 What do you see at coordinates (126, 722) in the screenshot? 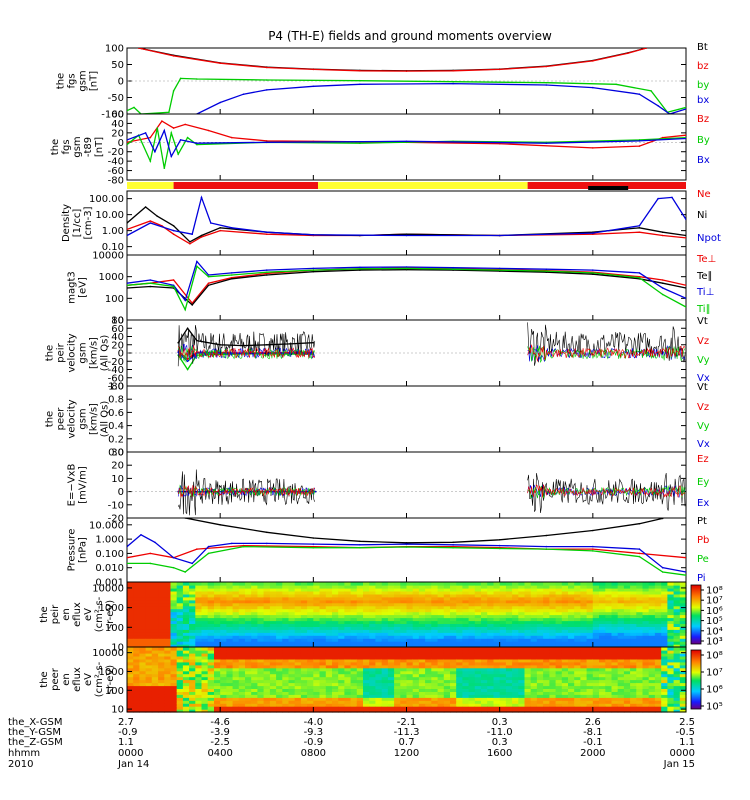
I see `x-row-value: 2.7` at bounding box center [126, 722].